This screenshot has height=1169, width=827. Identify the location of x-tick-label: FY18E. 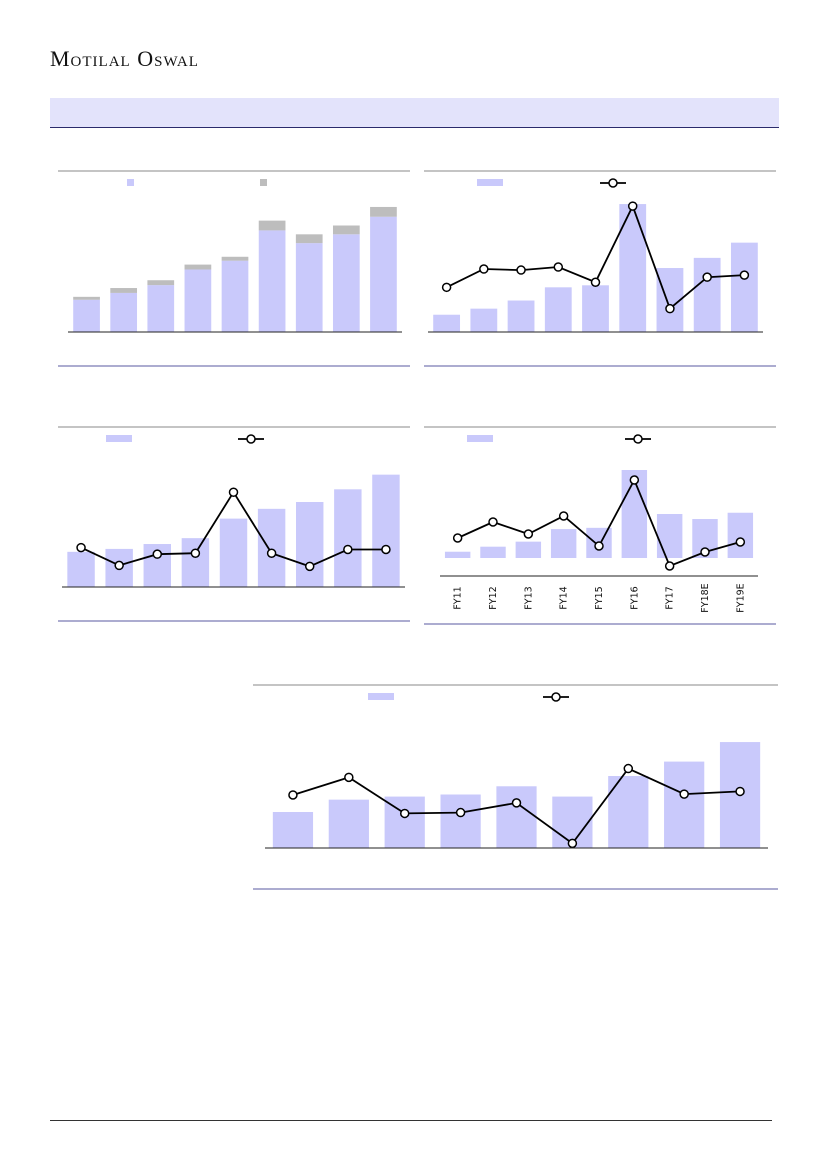
(705, 597).